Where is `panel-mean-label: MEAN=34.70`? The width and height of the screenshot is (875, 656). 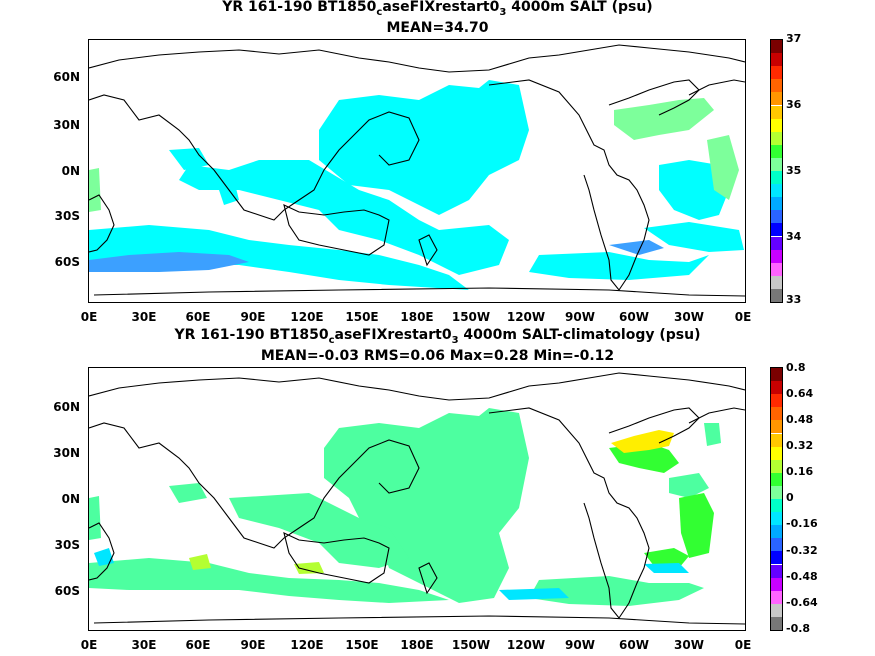
panel-mean-label: MEAN=34.70 is located at coordinates (437, 28).